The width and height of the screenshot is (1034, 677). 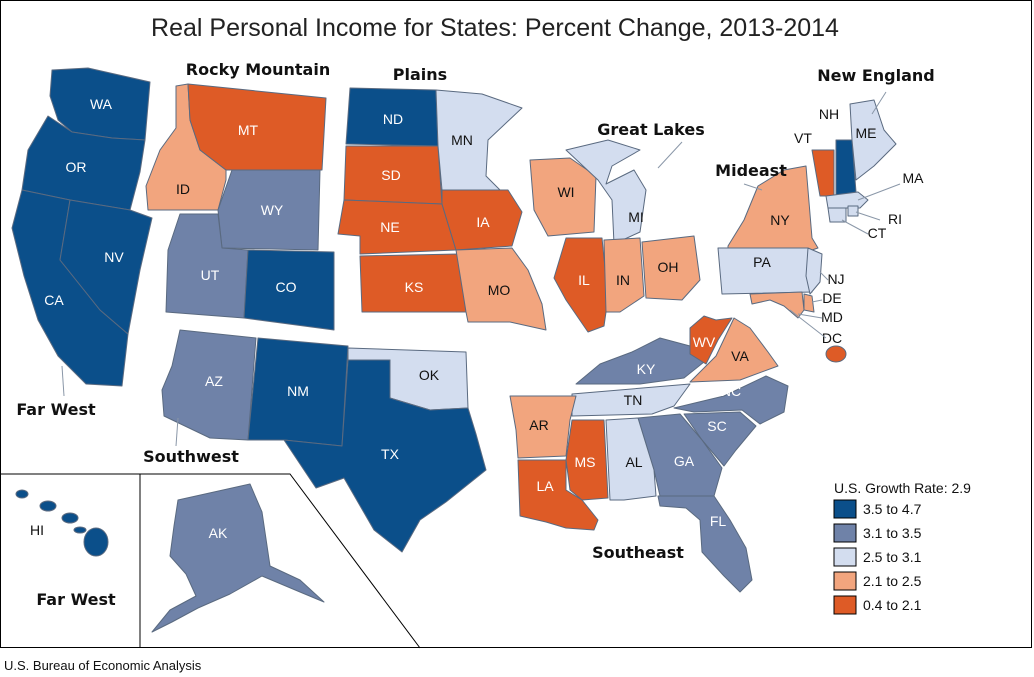 I want to click on region-far-west: Far West, so click(x=56, y=409).